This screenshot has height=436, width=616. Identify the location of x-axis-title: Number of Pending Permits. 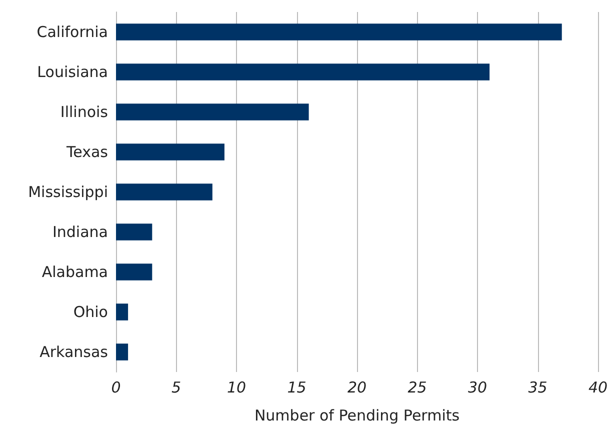
(357, 415).